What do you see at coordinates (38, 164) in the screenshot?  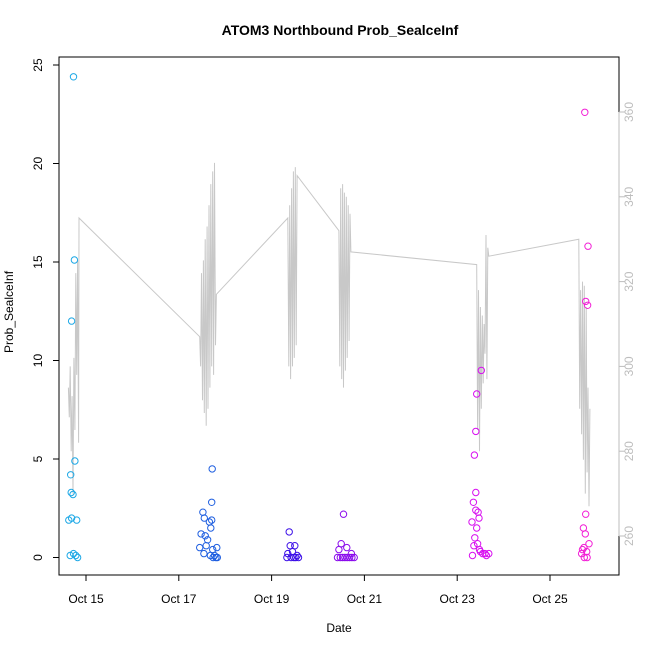 I see `y-tick-label: 20` at bounding box center [38, 164].